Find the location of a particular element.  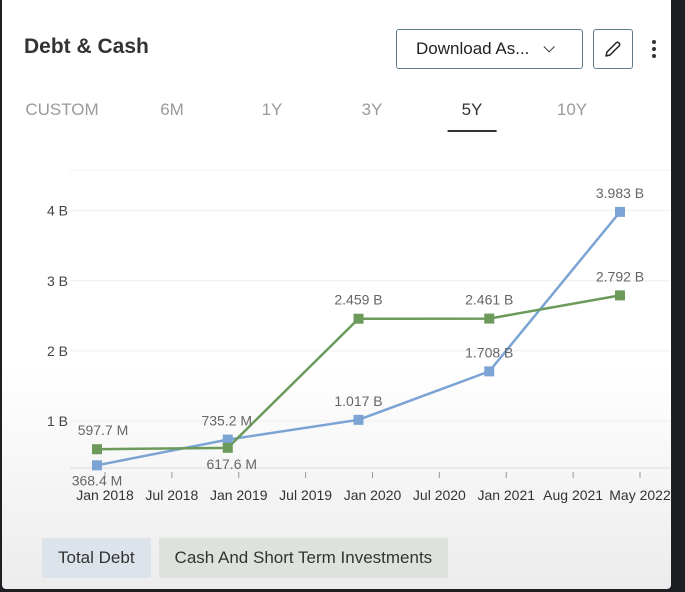

legend-total-debt: Total Debt is located at coordinates (96, 558).